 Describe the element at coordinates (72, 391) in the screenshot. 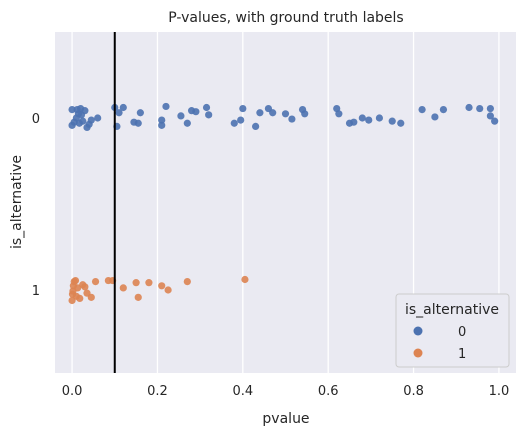

I see `x-tick-label: 0.0` at that location.